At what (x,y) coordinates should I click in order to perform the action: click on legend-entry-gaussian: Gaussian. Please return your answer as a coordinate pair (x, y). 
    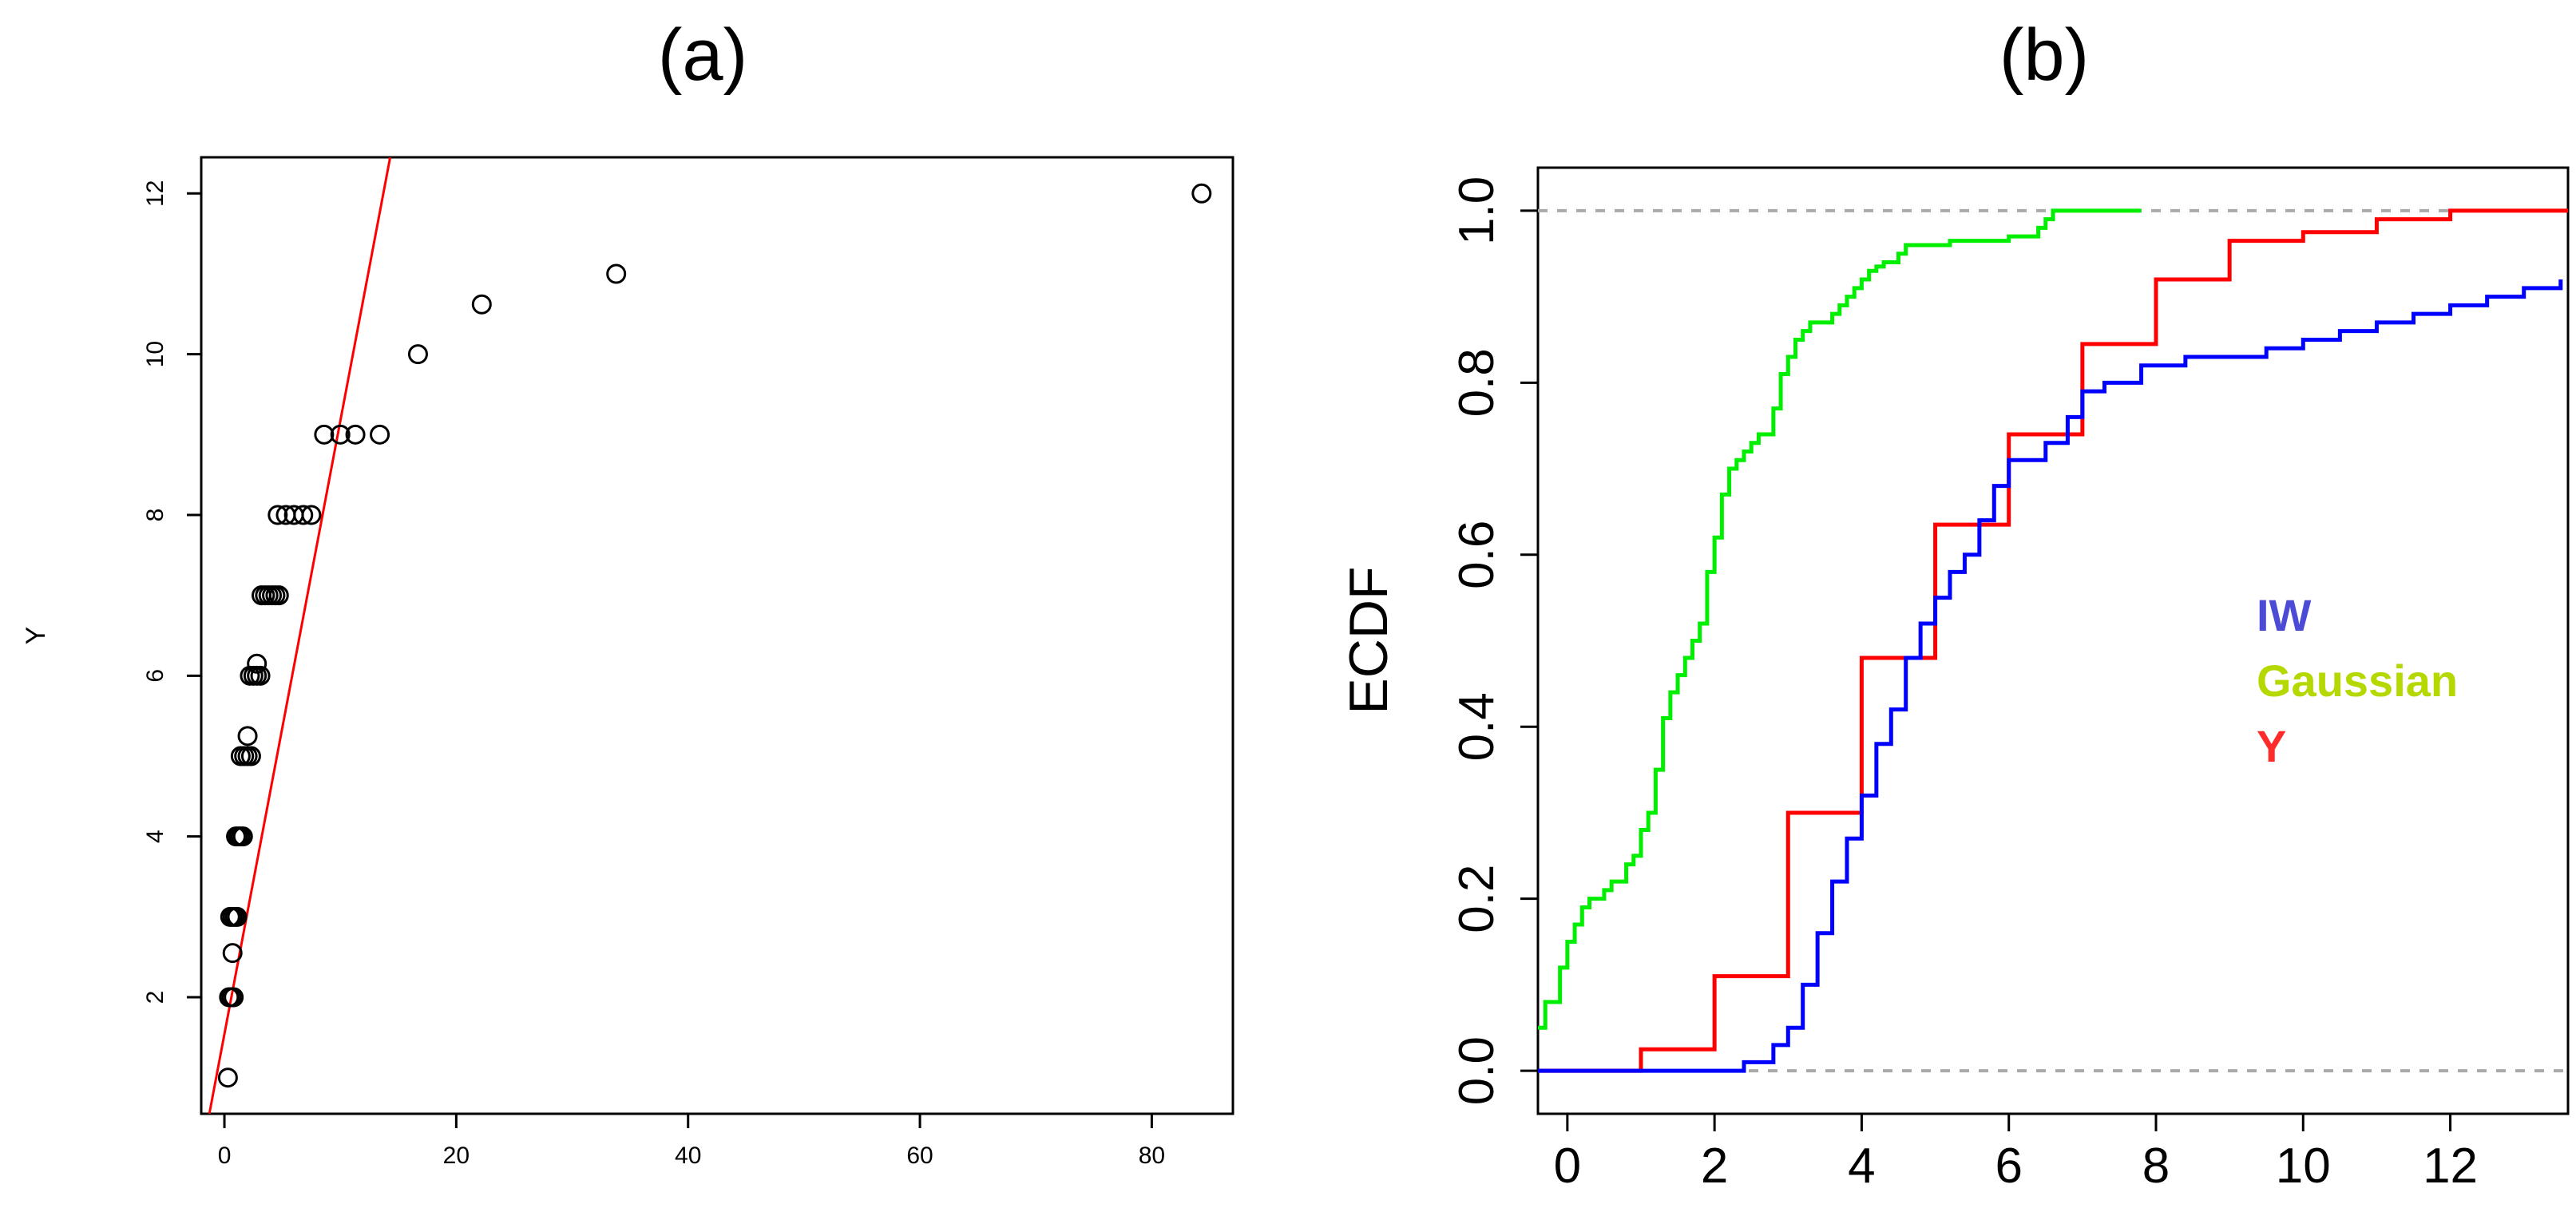
    Looking at the image, I should click on (2358, 680).